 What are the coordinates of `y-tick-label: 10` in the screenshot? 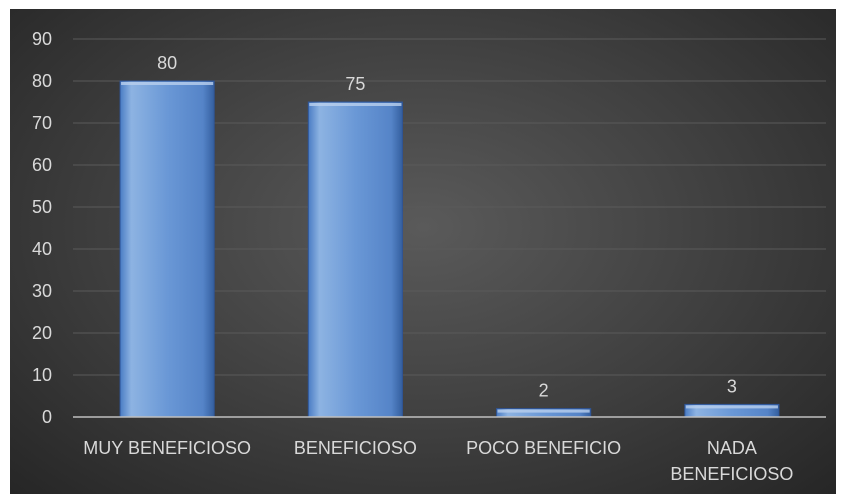 It's located at (42, 375).